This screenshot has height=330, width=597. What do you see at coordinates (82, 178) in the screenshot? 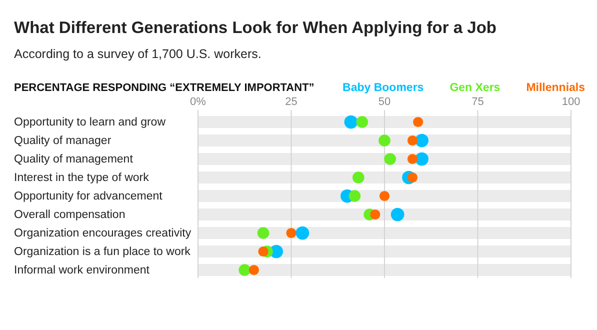
I see `y-tick-label: Interest in the type of work` at bounding box center [82, 178].